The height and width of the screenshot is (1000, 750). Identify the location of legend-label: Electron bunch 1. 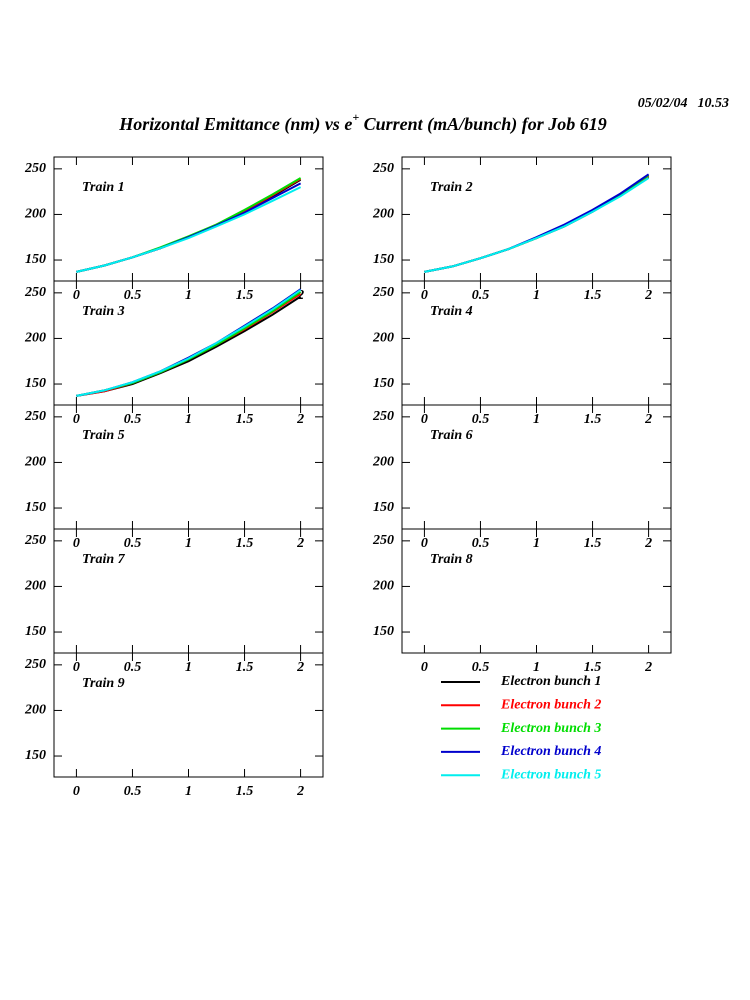
(550, 681).